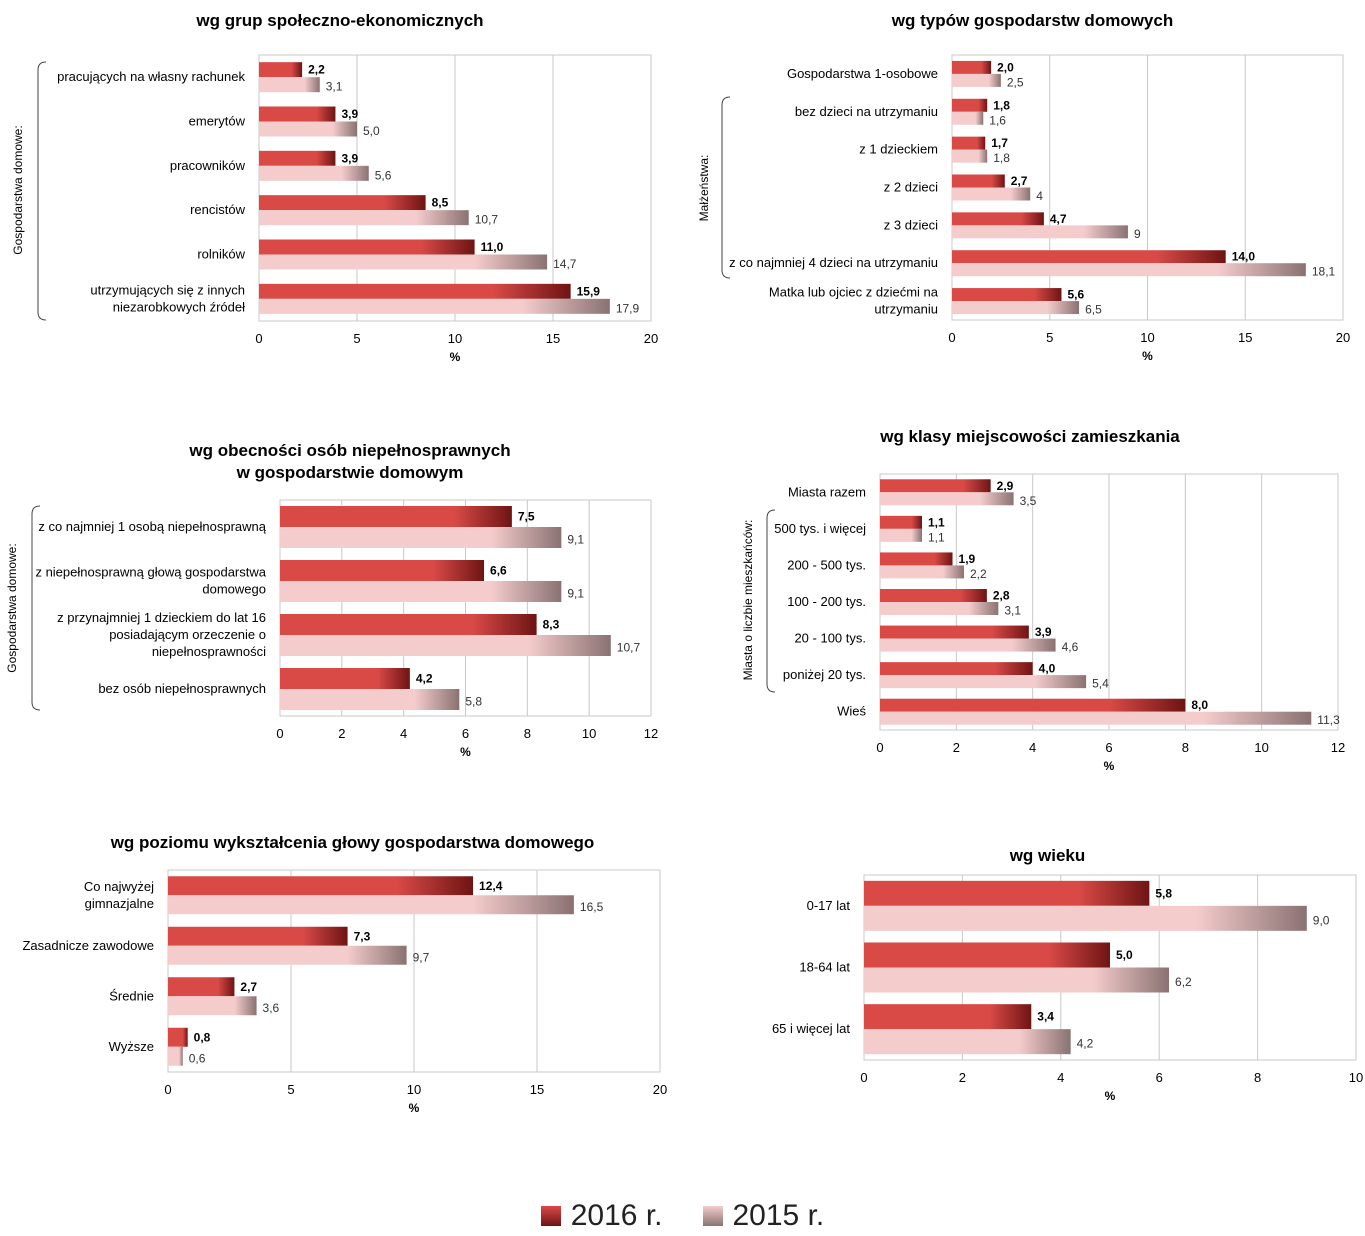 This screenshot has width=1365, height=1236. What do you see at coordinates (824, 967) in the screenshot?
I see `category-label: 18-64 lat` at bounding box center [824, 967].